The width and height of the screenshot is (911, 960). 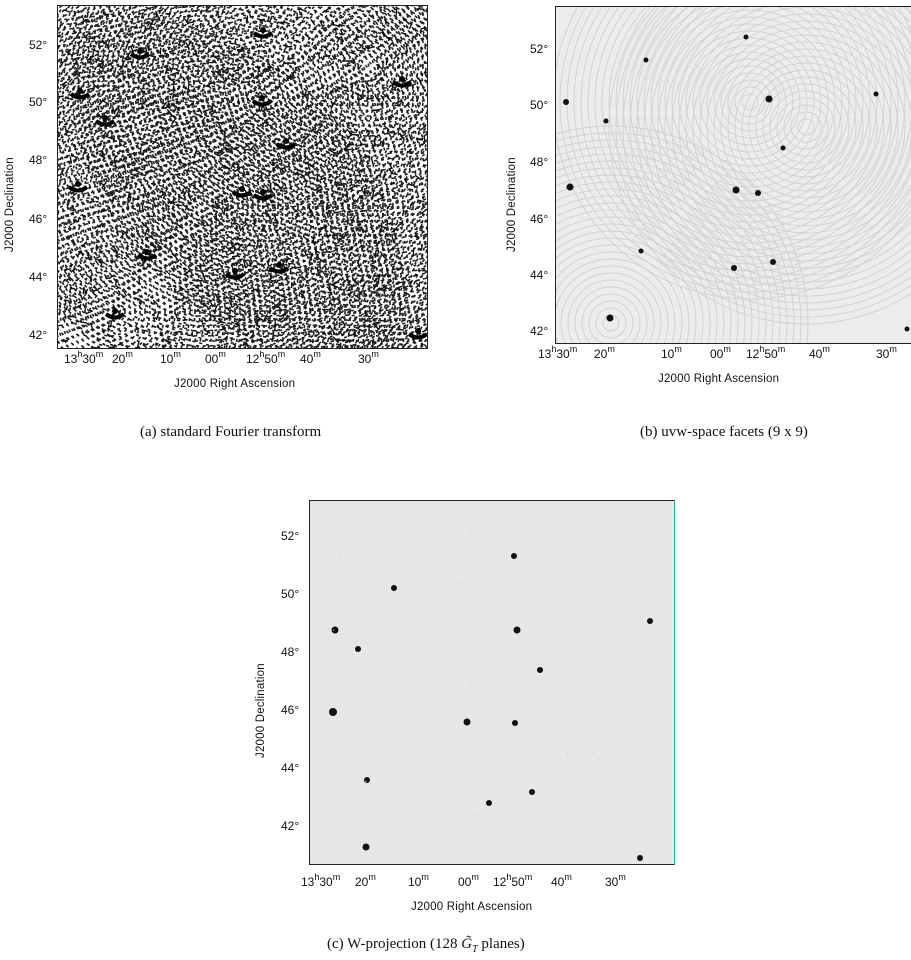 What do you see at coordinates (513, 881) in the screenshot?
I see `x-tick-label: 12h50m` at bounding box center [513, 881].